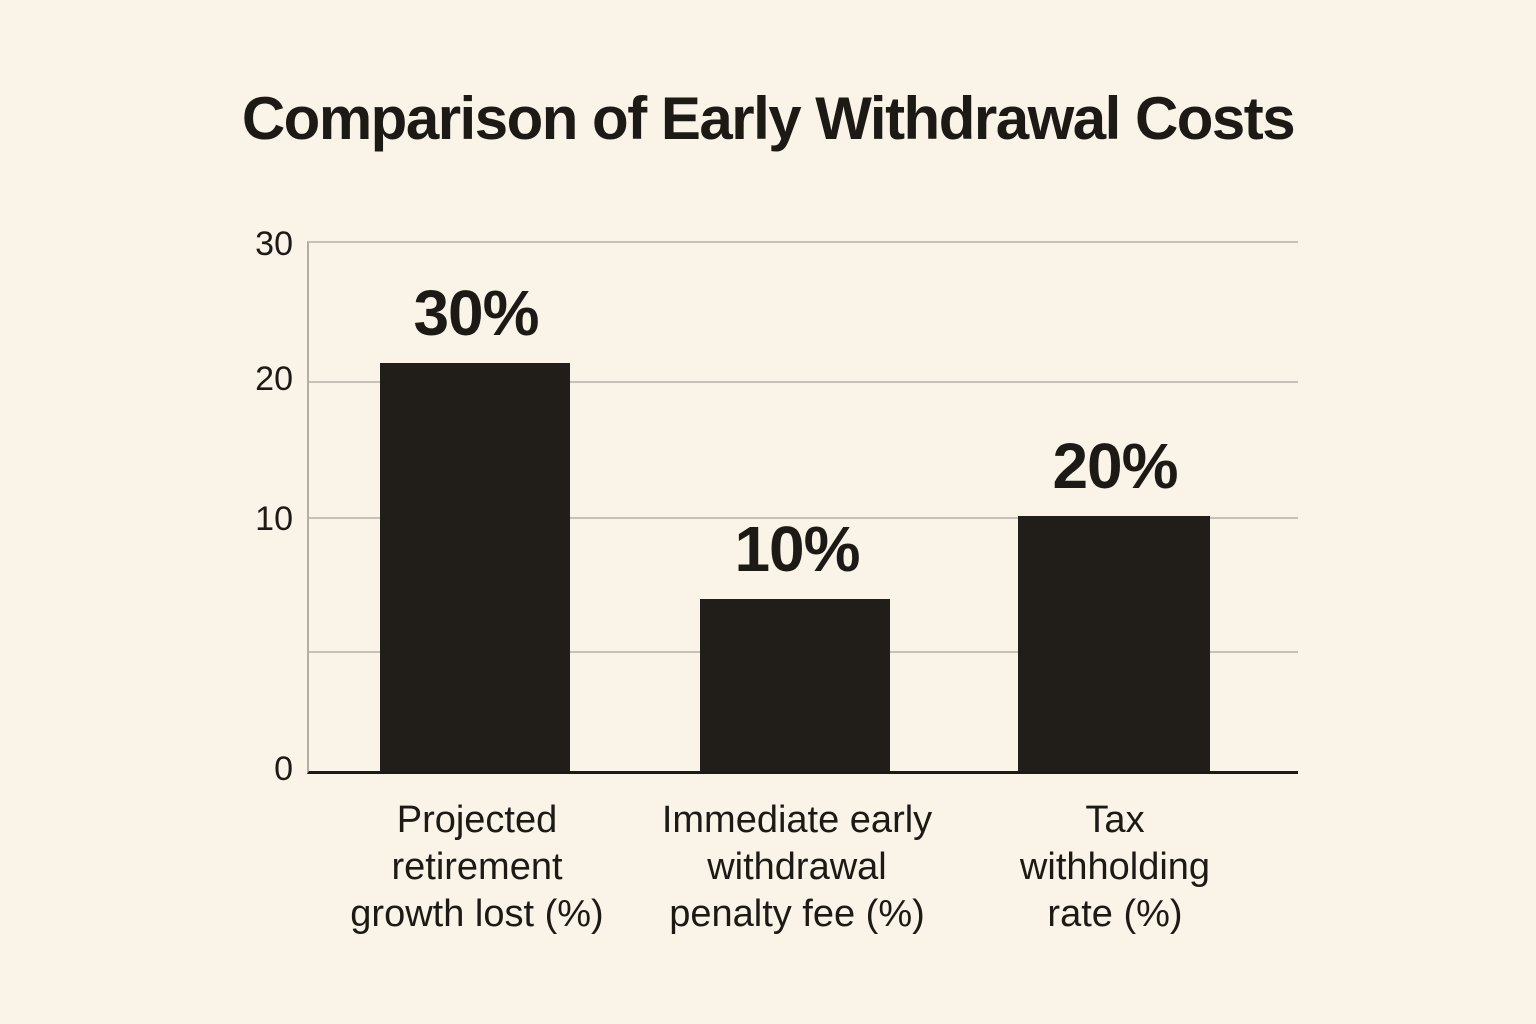 The width and height of the screenshot is (1536, 1024). Describe the element at coordinates (1115, 820) in the screenshot. I see `category-label-line: Tax` at that location.